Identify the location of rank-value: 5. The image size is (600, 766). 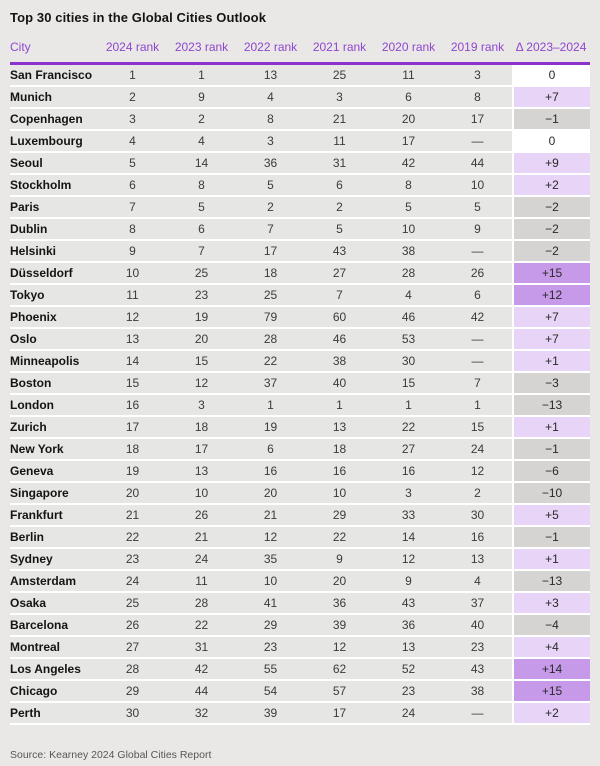
(477, 207).